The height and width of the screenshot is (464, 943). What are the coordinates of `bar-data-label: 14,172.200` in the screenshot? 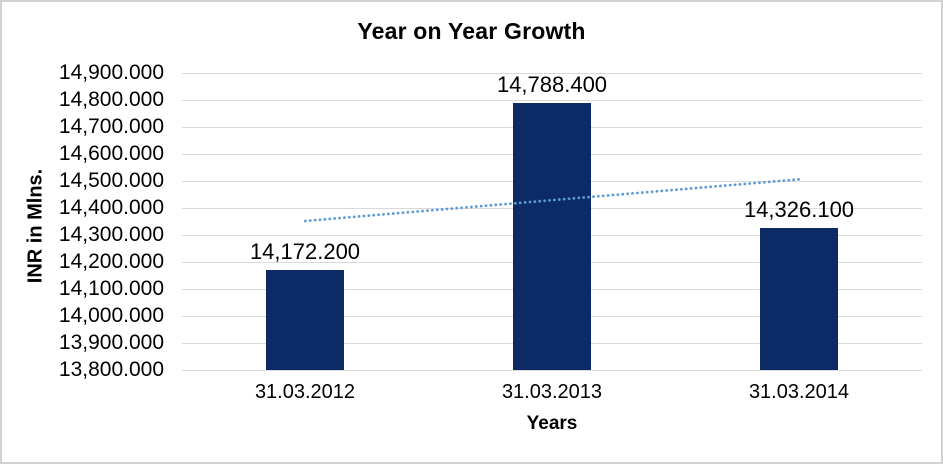 It's located at (305, 251).